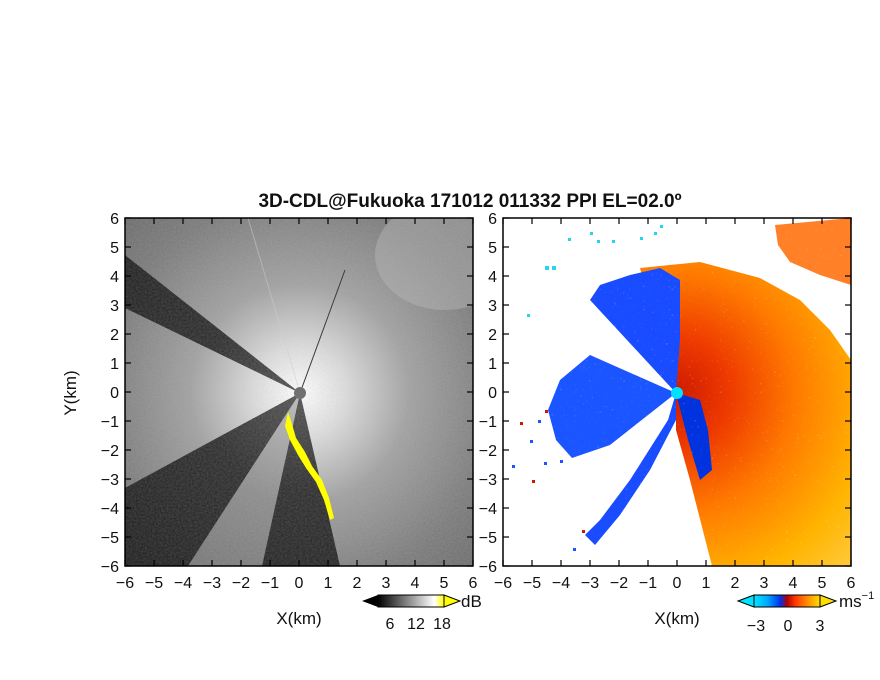  What do you see at coordinates (298, 618) in the screenshot?
I see `reflectivity-x-label: X(km)` at bounding box center [298, 618].